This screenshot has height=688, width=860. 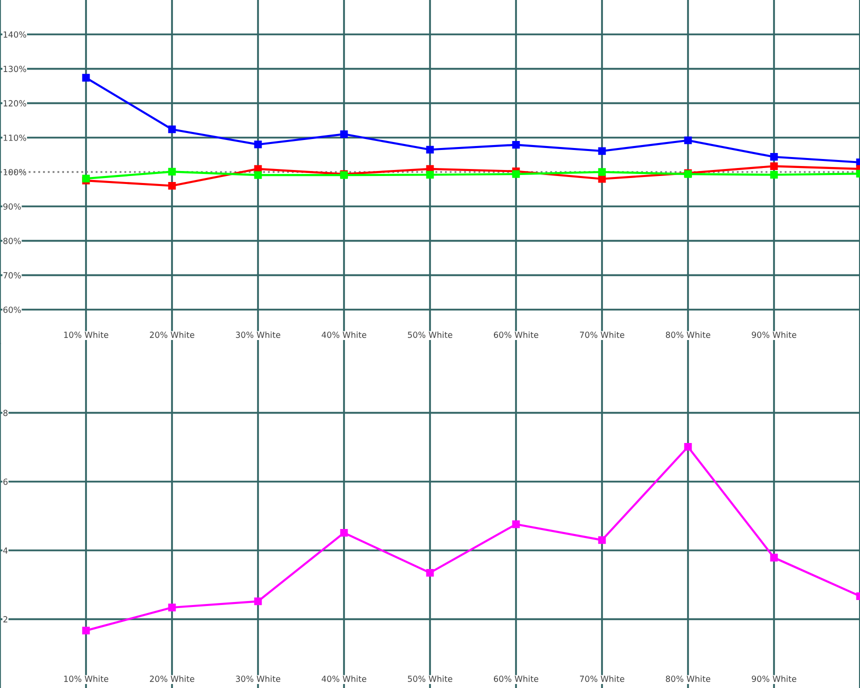 What do you see at coordinates (12, 309) in the screenshot?
I see `y-tick-label: 60%` at bounding box center [12, 309].